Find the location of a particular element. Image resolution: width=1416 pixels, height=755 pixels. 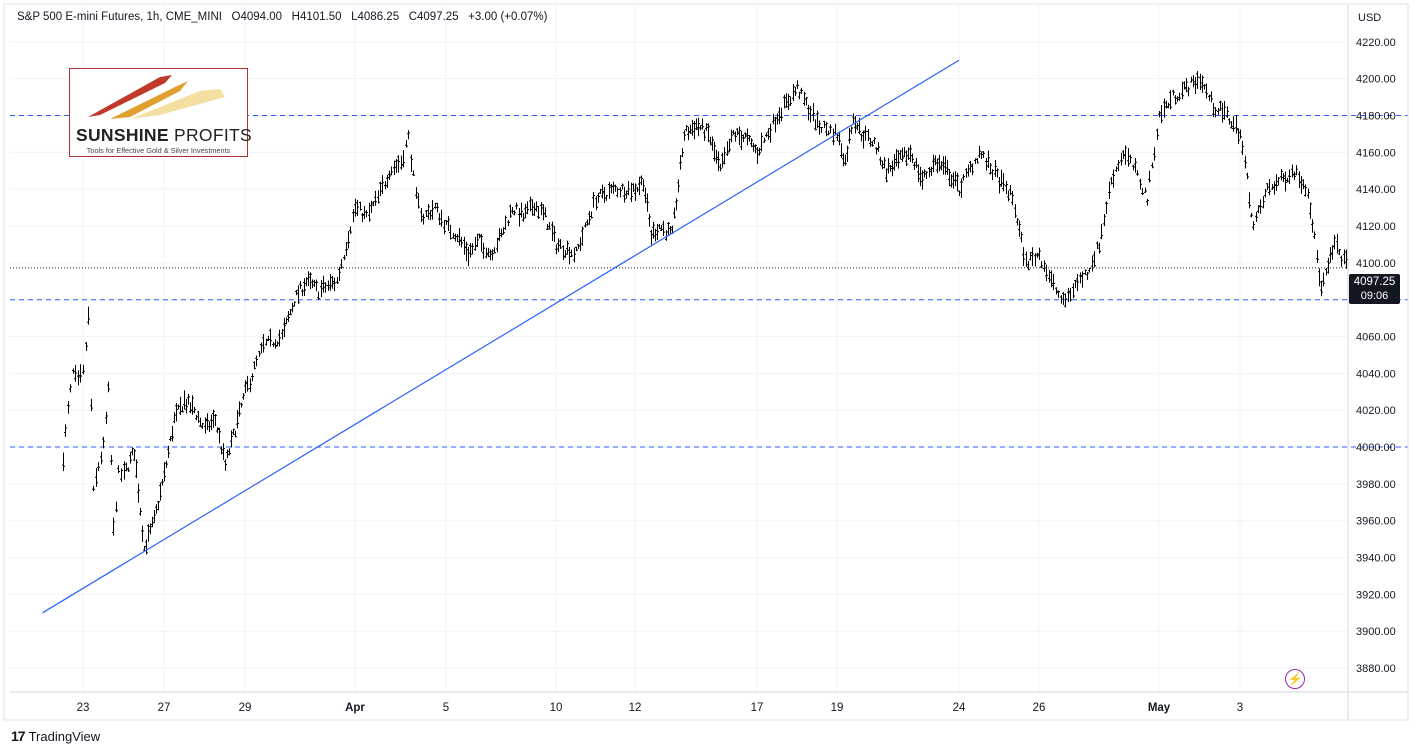

x-tick-label: 10 is located at coordinates (556, 708).